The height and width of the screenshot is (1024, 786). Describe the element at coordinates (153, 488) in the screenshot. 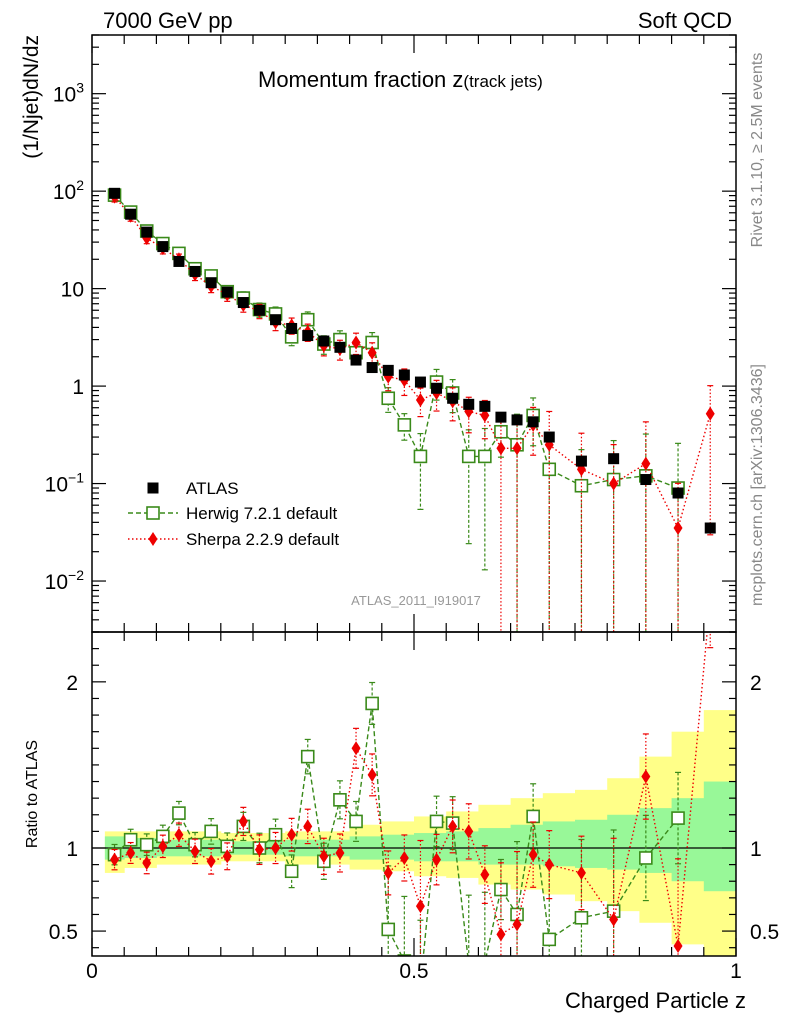

I see `legend-atlas-marker` at that location.